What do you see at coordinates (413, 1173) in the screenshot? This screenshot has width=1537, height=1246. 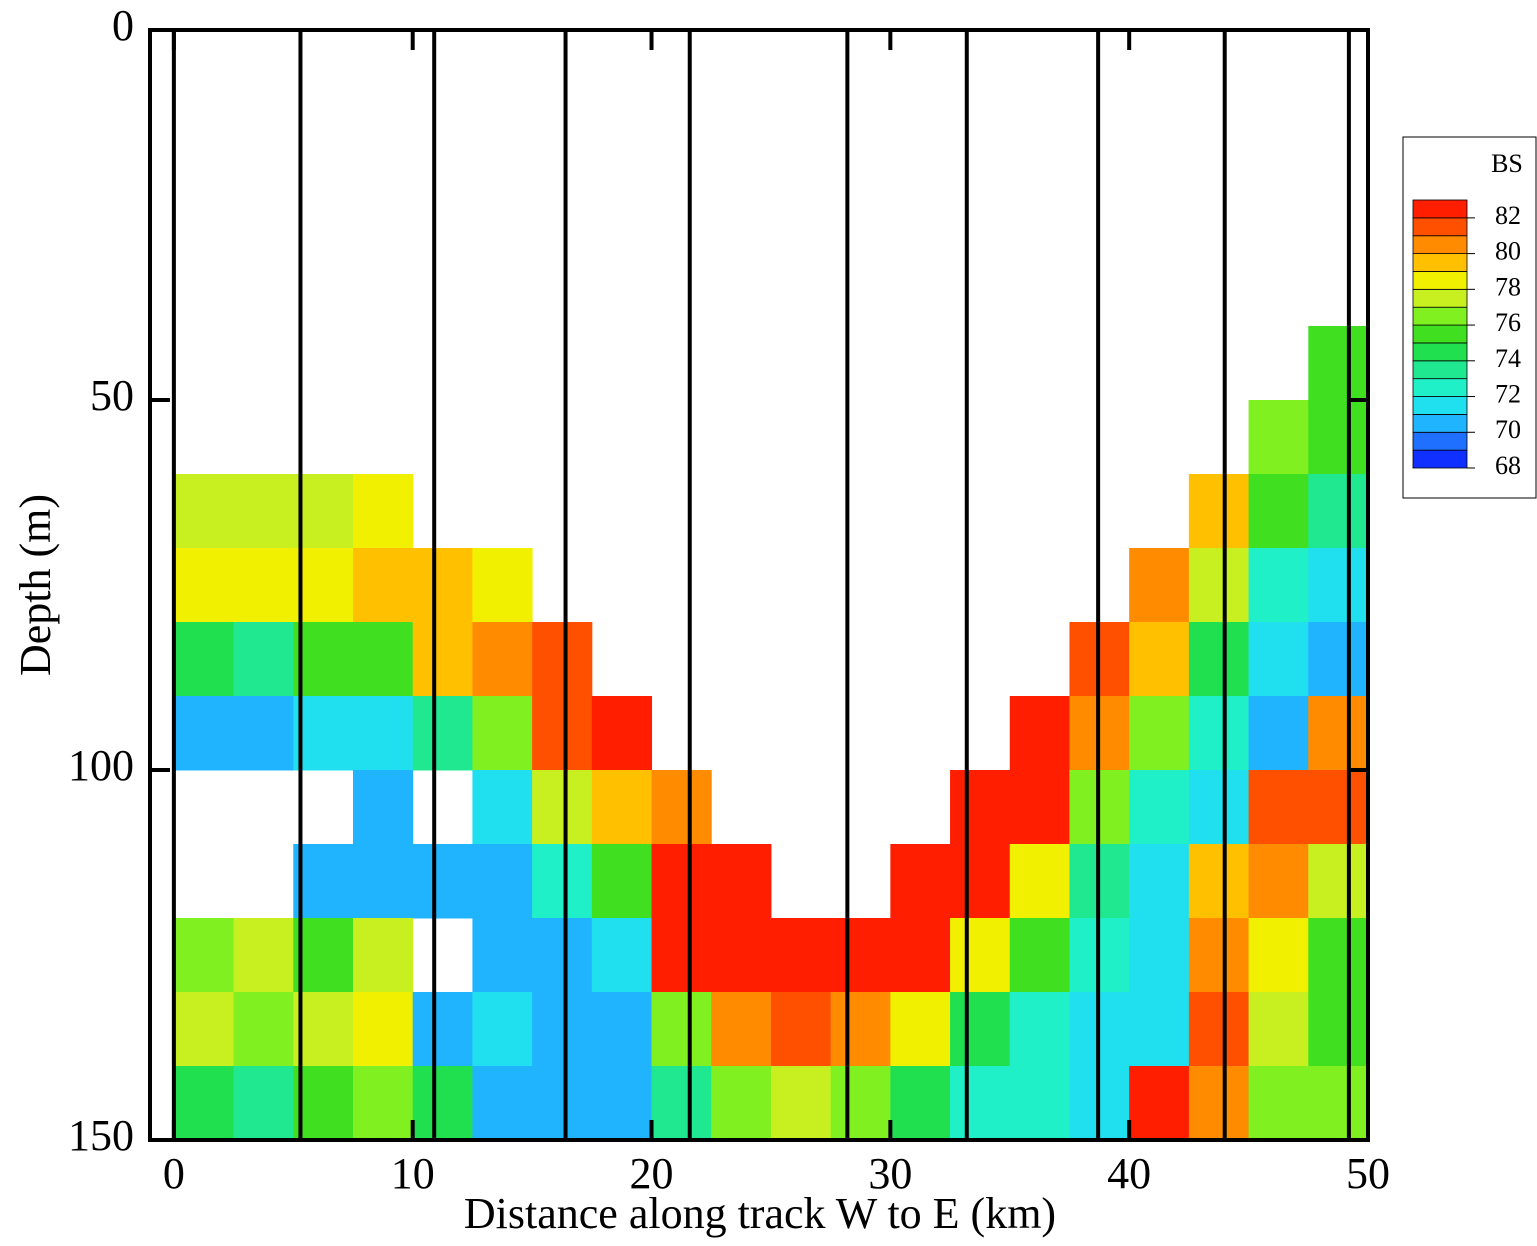 I see `x-tick-label: 10` at bounding box center [413, 1173].